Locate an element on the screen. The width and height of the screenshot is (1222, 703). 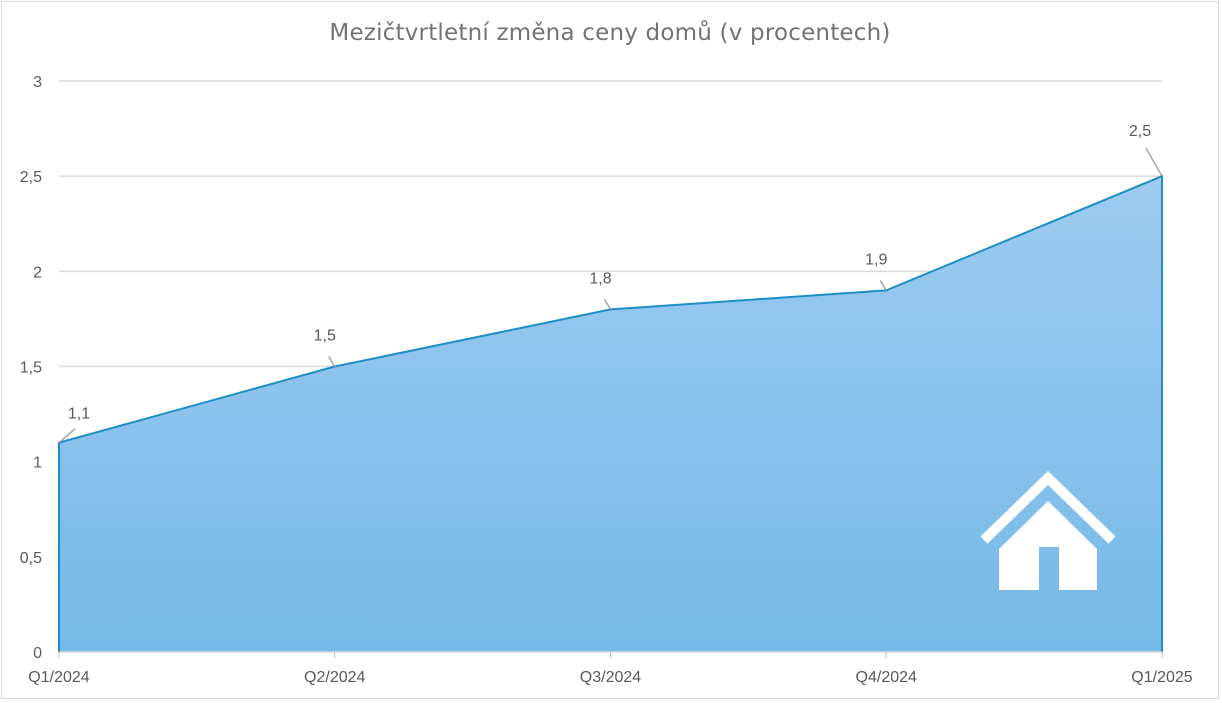
house-icon is located at coordinates (1048, 530).